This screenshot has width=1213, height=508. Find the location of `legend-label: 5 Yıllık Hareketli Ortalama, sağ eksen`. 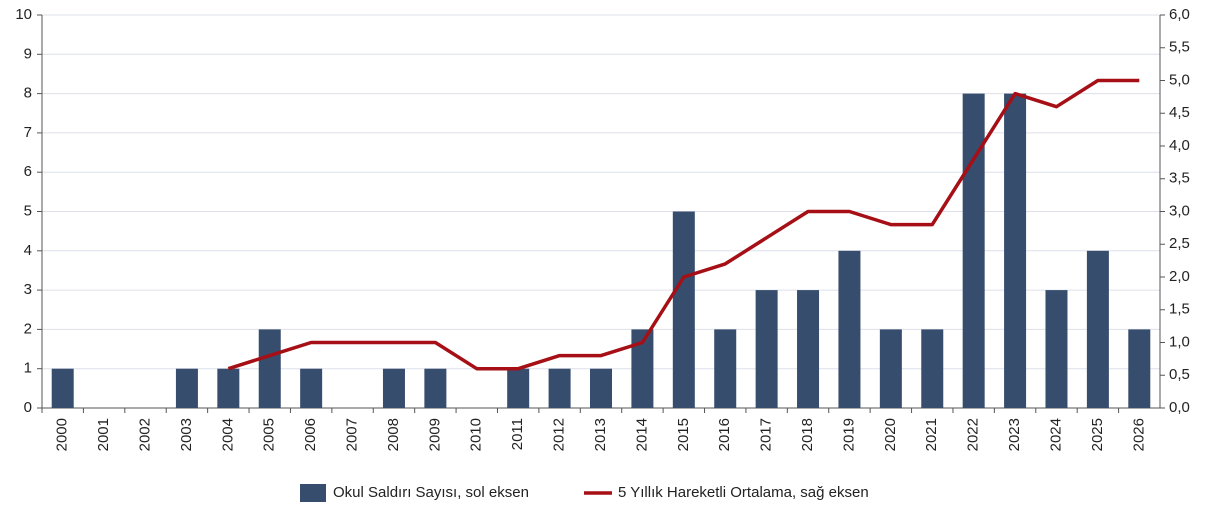

legend-label: 5 Yıllık Hareketli Ortalama, sağ eksen is located at coordinates (743, 492).